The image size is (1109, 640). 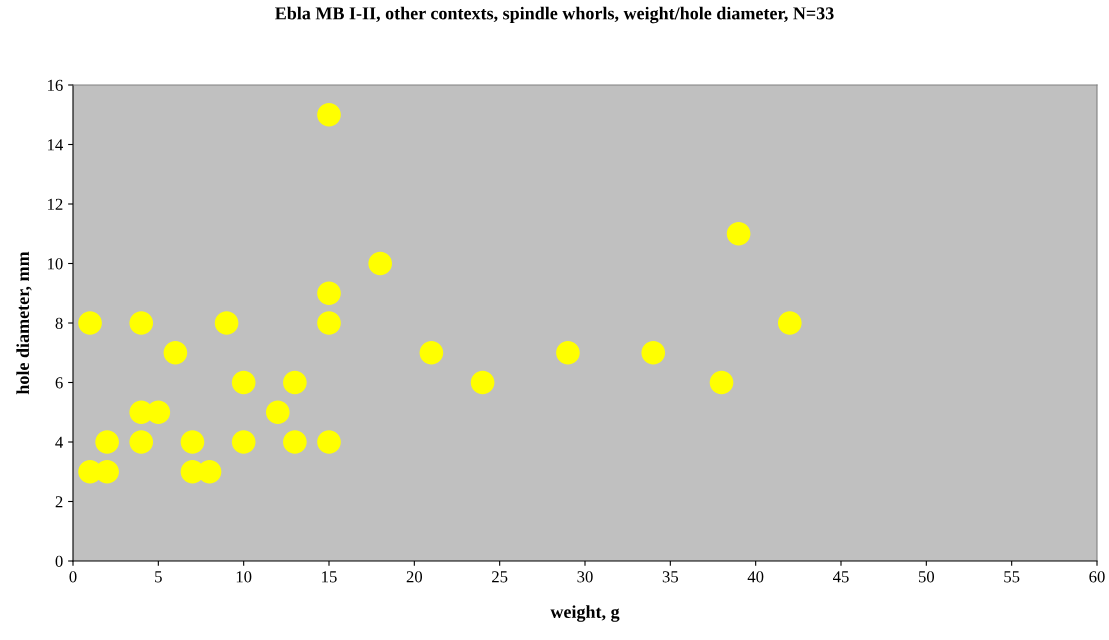 What do you see at coordinates (414, 577) in the screenshot?
I see `x-tick-label: 20` at bounding box center [414, 577].